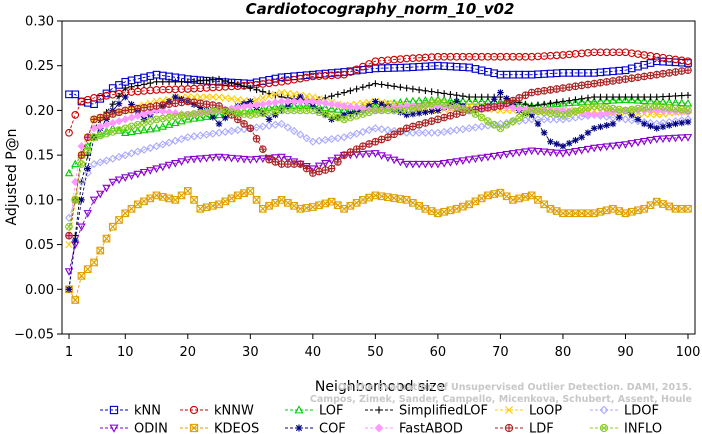  What do you see at coordinates (509, 428) in the screenshot?
I see `legend-marker` at bounding box center [509, 428].